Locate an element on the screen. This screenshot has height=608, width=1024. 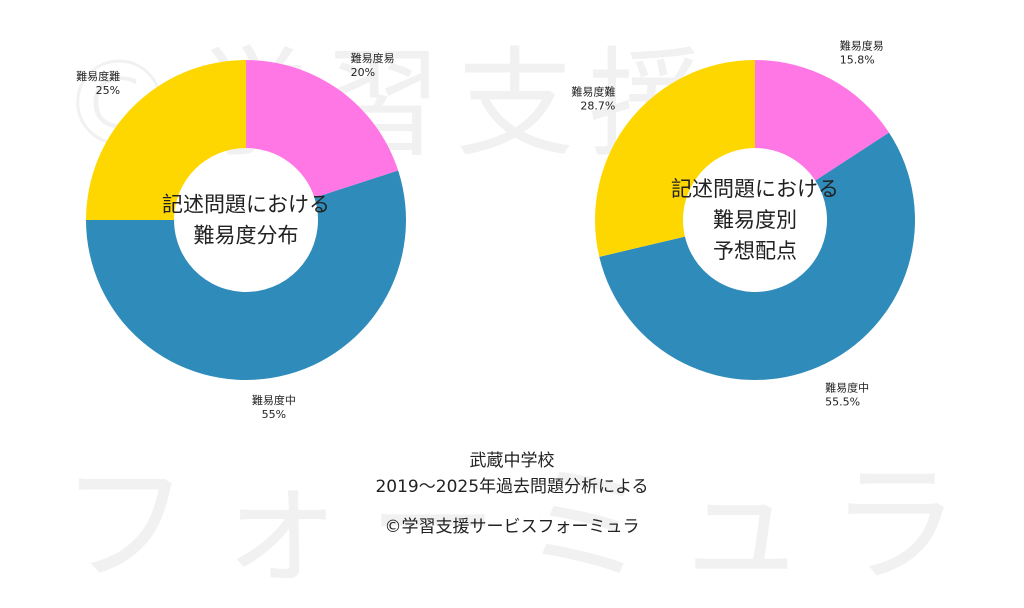
slice-label: 難易度中 55% is located at coordinates (274, 407).